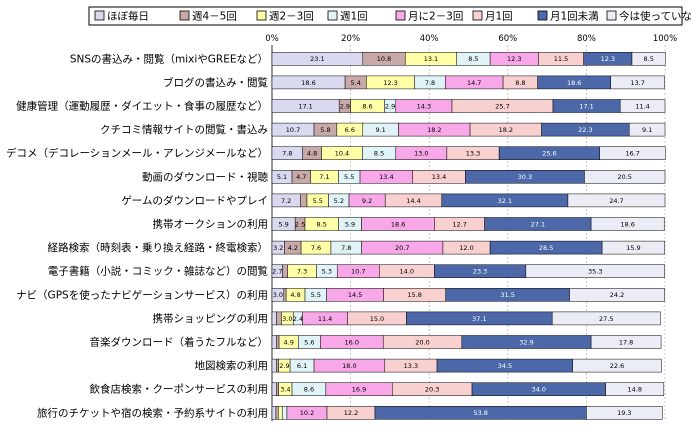 The width and height of the screenshot is (691, 439). I want to click on data-label: 18.0, so click(349, 366).